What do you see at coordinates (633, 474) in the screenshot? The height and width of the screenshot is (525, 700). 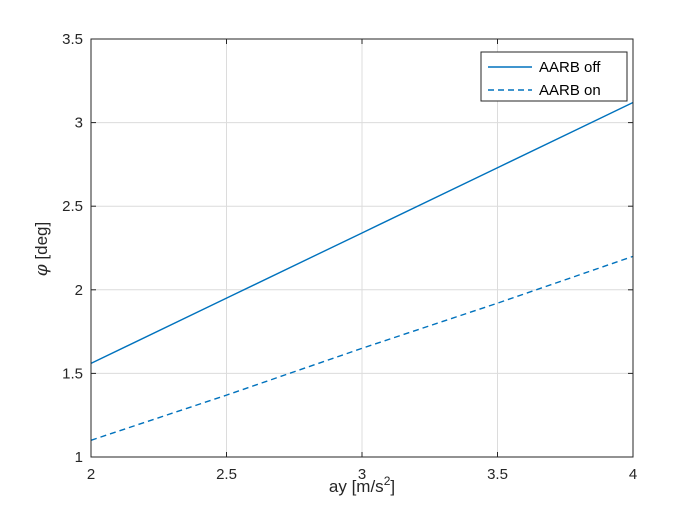 I see `x-tick-label: 4` at bounding box center [633, 474].